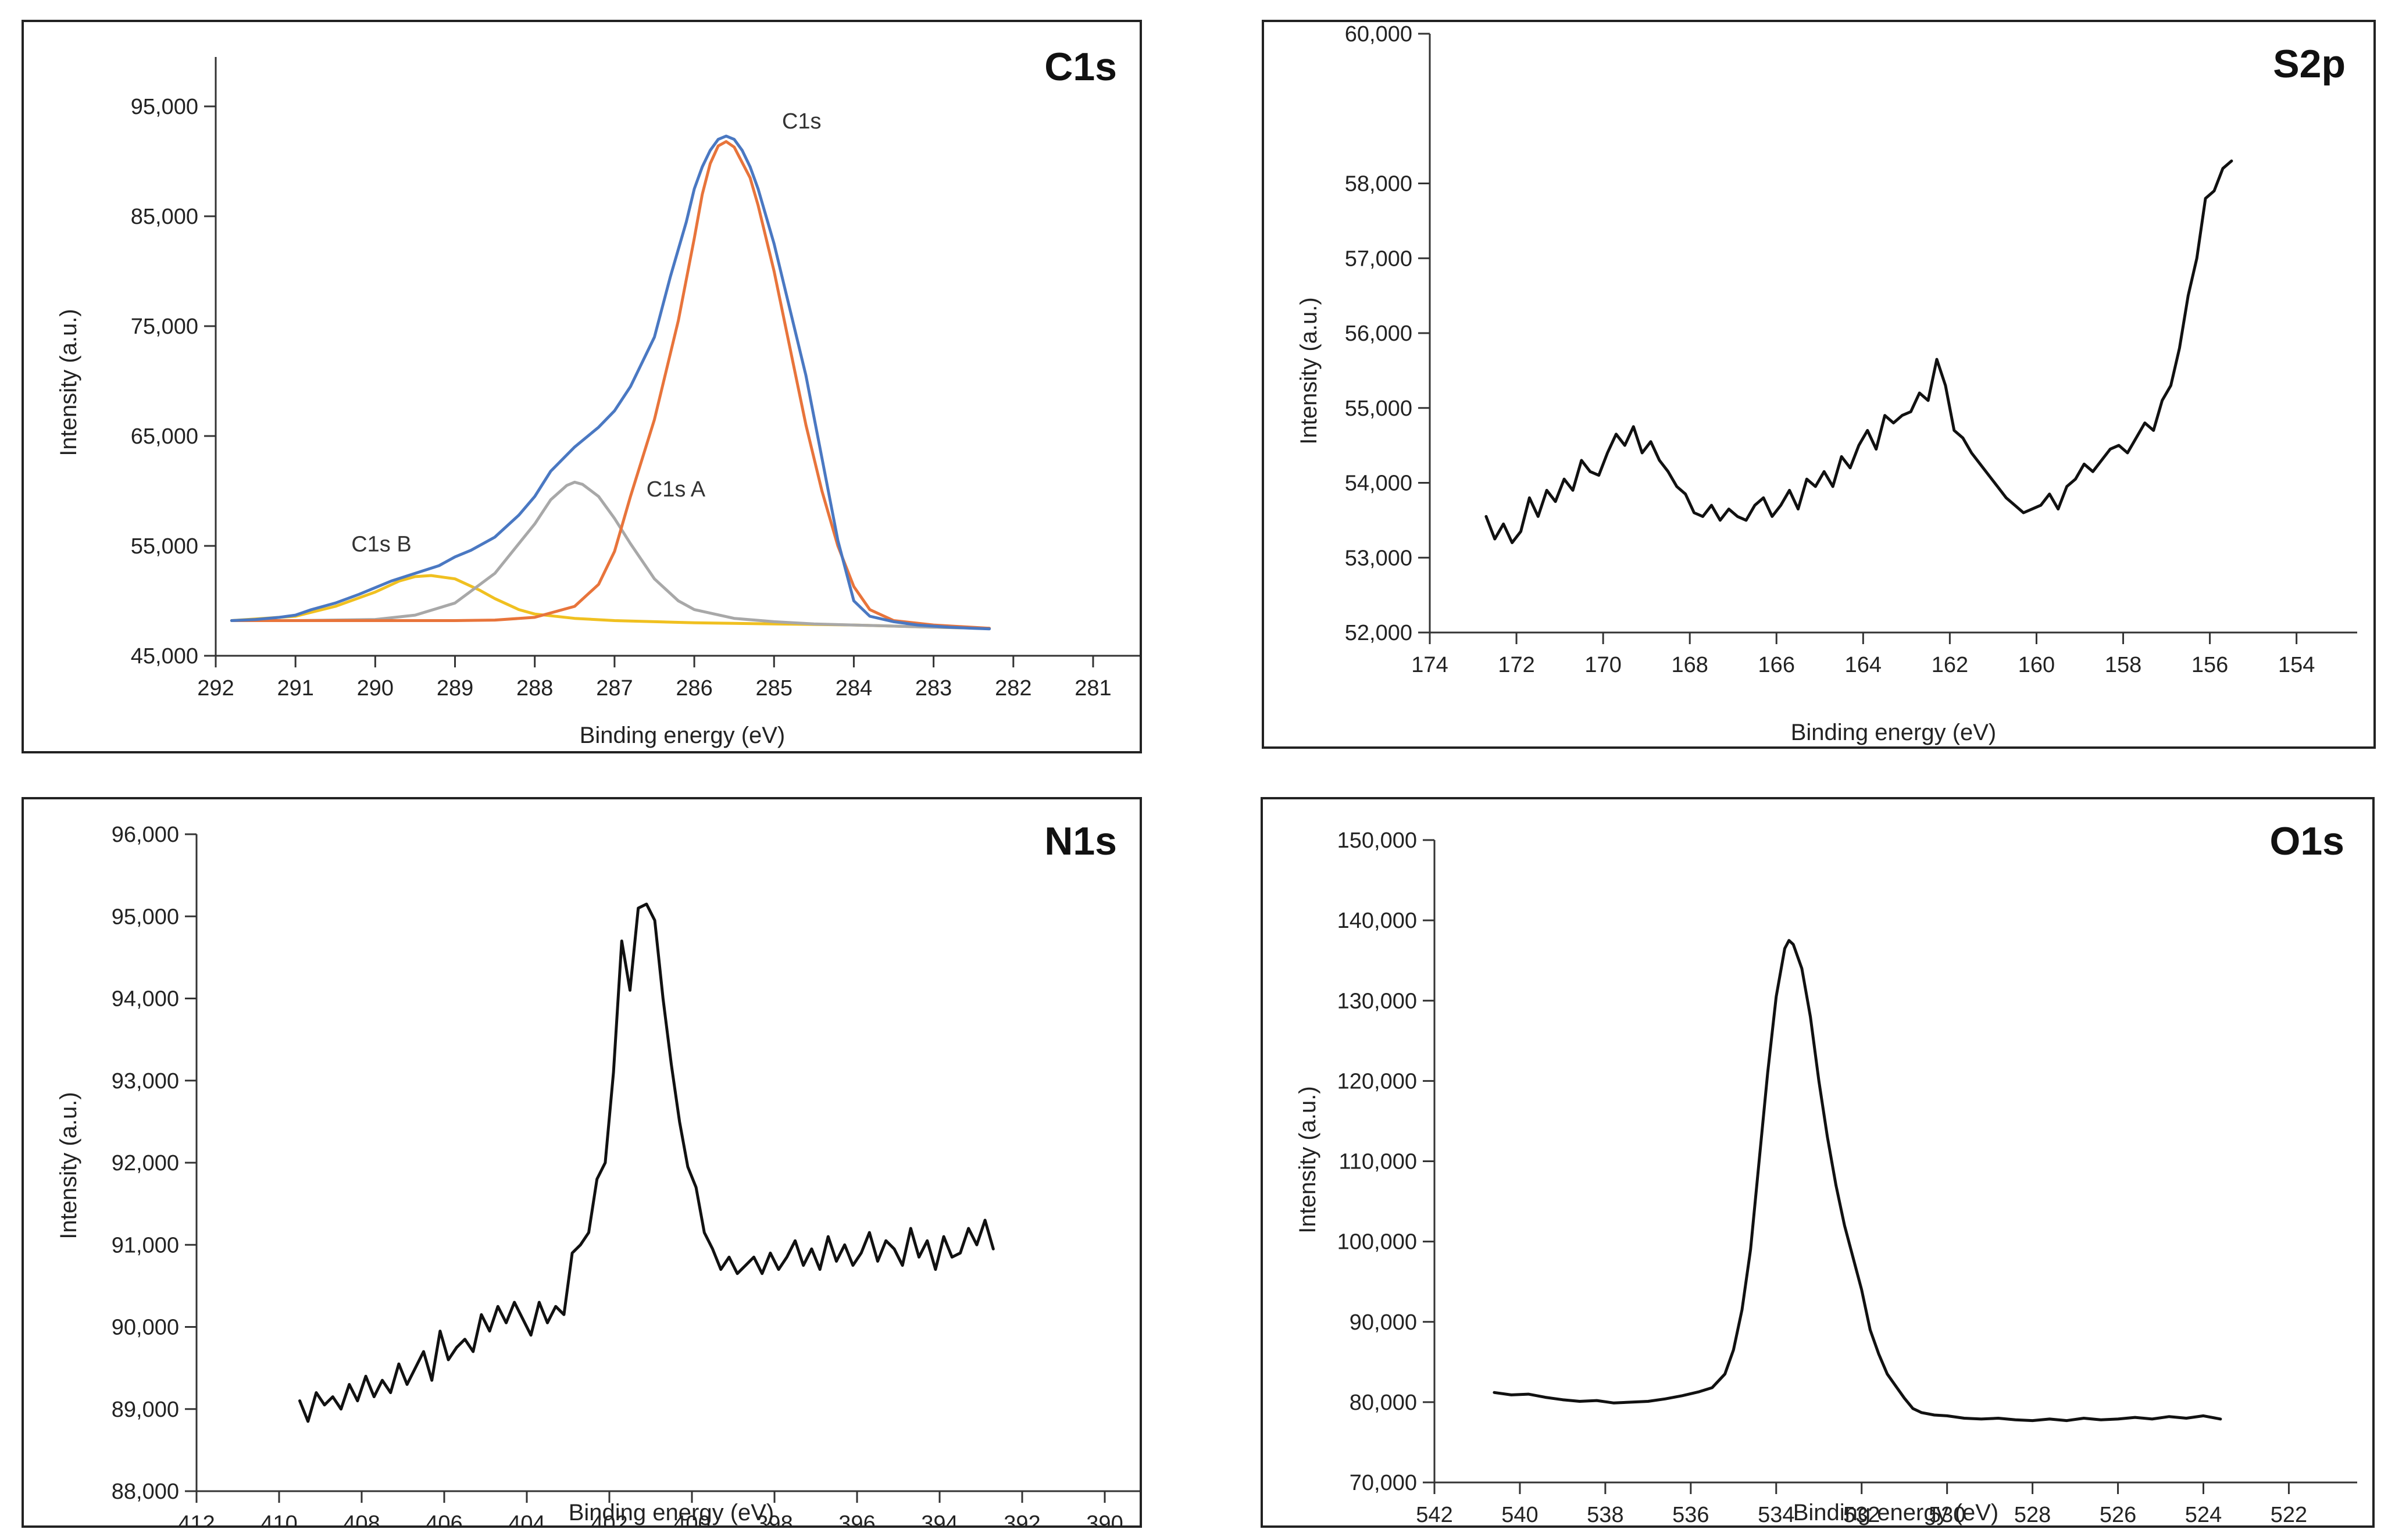 This screenshot has width=2388, height=1540. Describe the element at coordinates (1862, 1514) in the screenshot. I see `o1s-x-tick-label: 532` at that location.